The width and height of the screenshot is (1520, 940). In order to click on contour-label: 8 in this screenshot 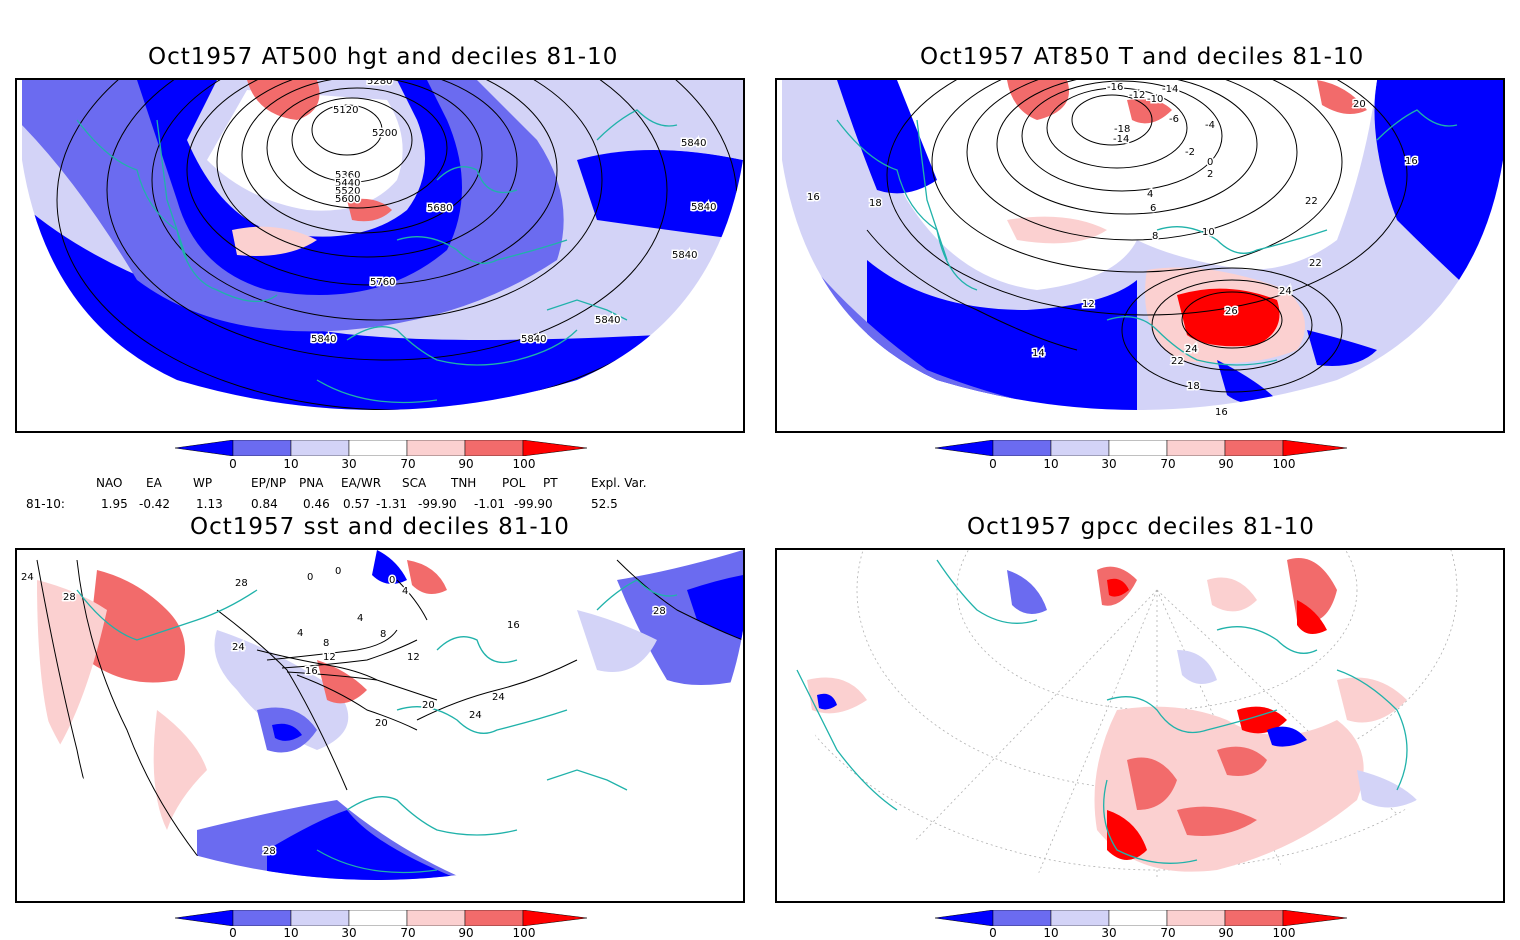, I will do `click(383, 634)`.